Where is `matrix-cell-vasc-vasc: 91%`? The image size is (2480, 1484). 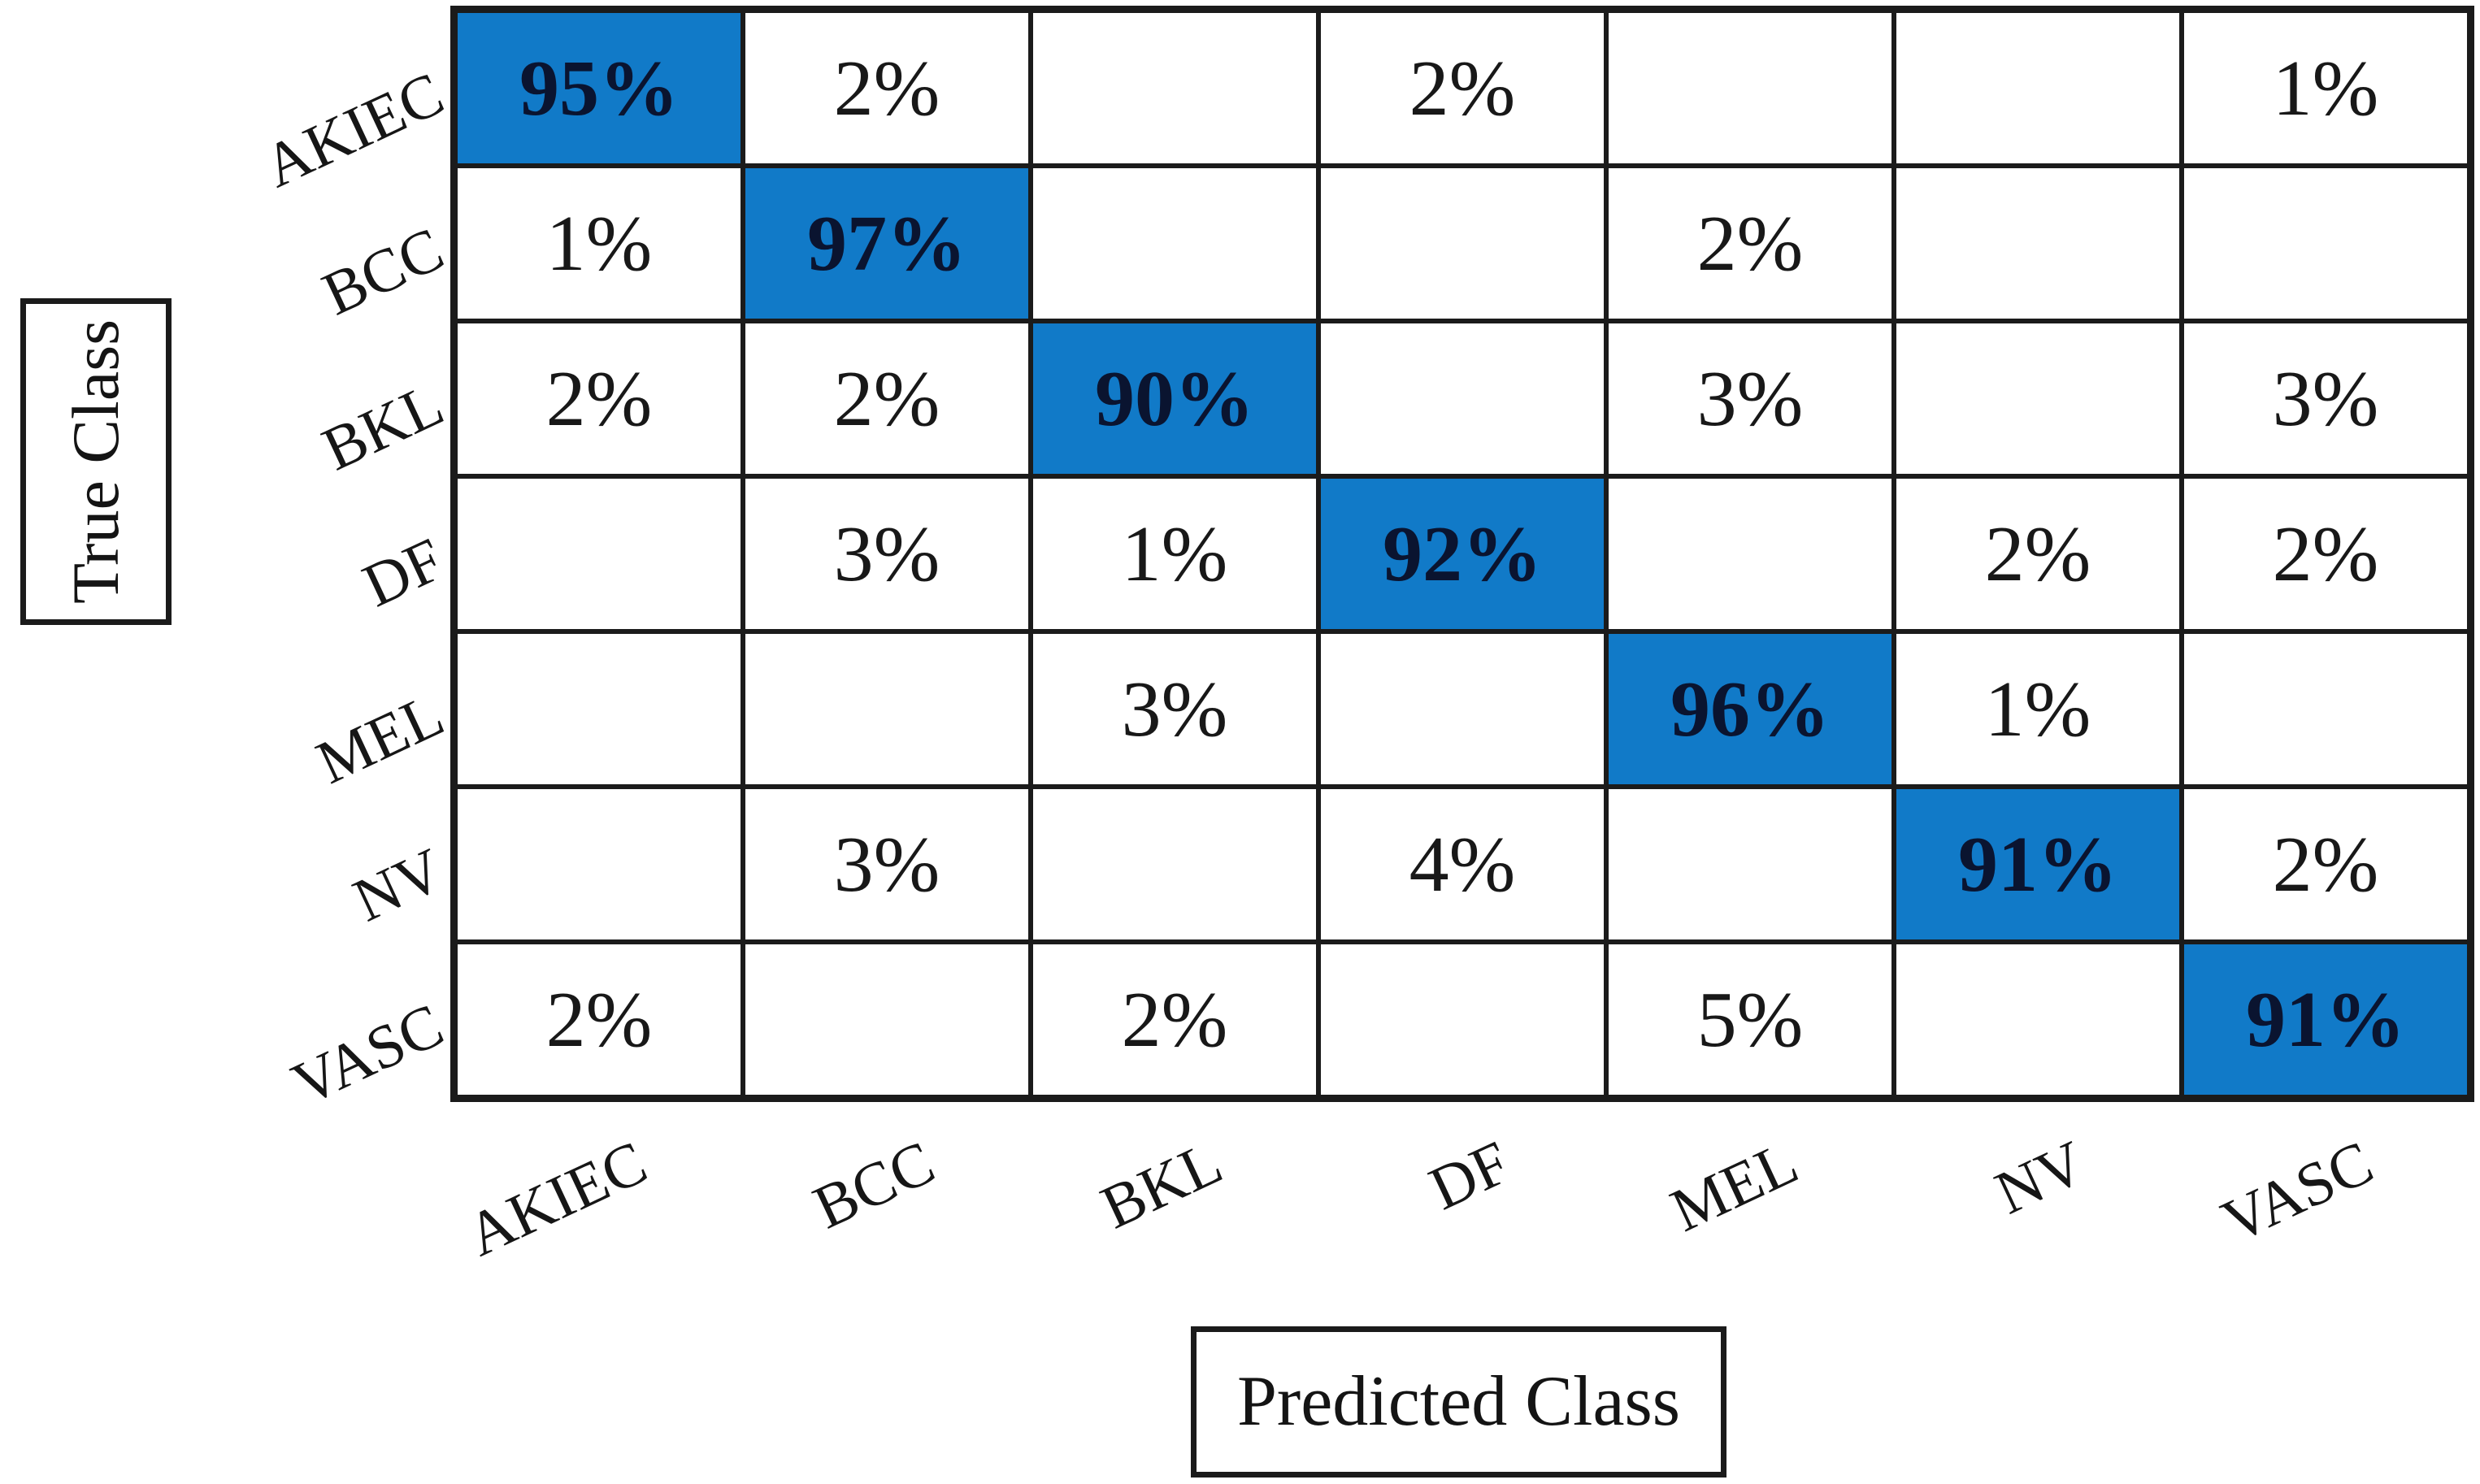
matrix-cell-vasc-vasc: 91% is located at coordinates (2326, 1020).